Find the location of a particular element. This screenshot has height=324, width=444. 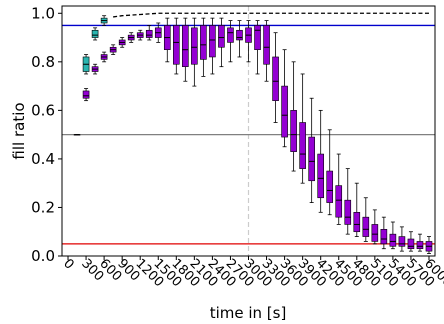

line-series is located at coordinates (271, 15).